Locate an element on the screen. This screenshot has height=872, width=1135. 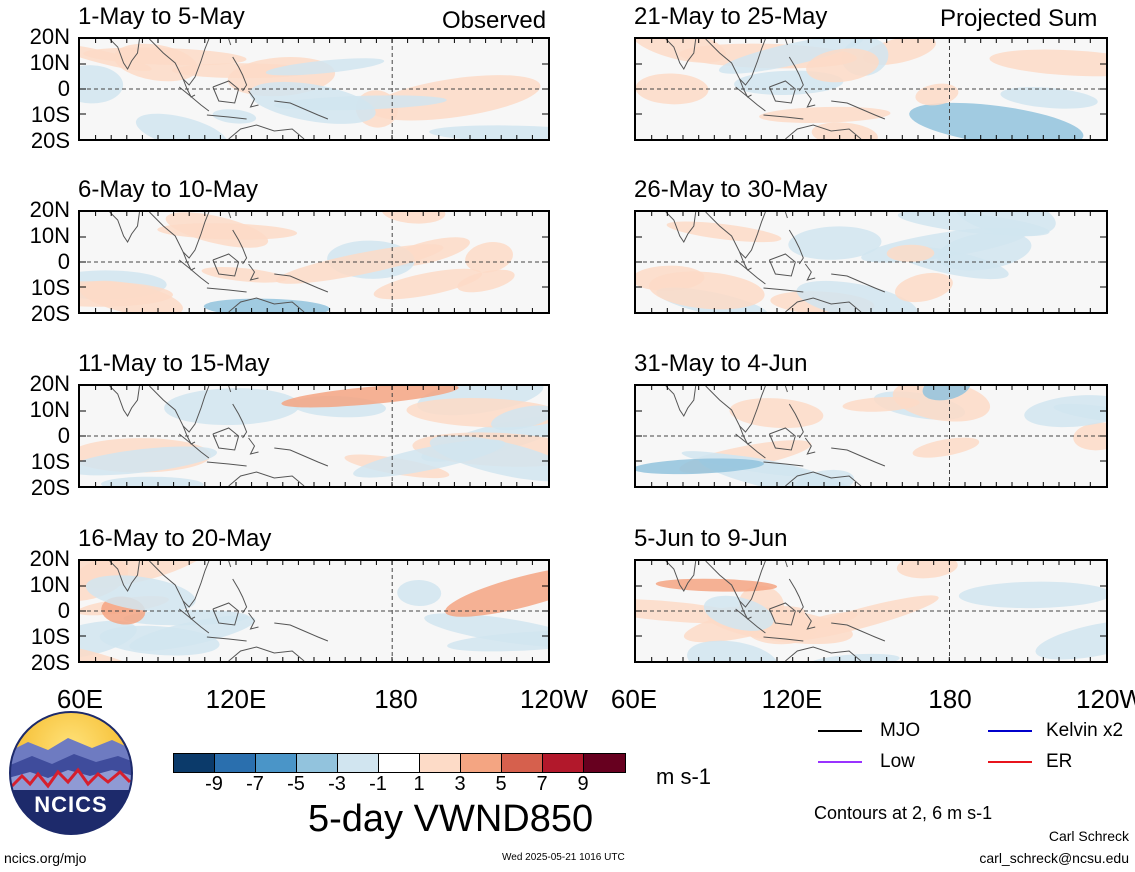
lat-label-1-5: 20S is located at coordinates (50, 140).